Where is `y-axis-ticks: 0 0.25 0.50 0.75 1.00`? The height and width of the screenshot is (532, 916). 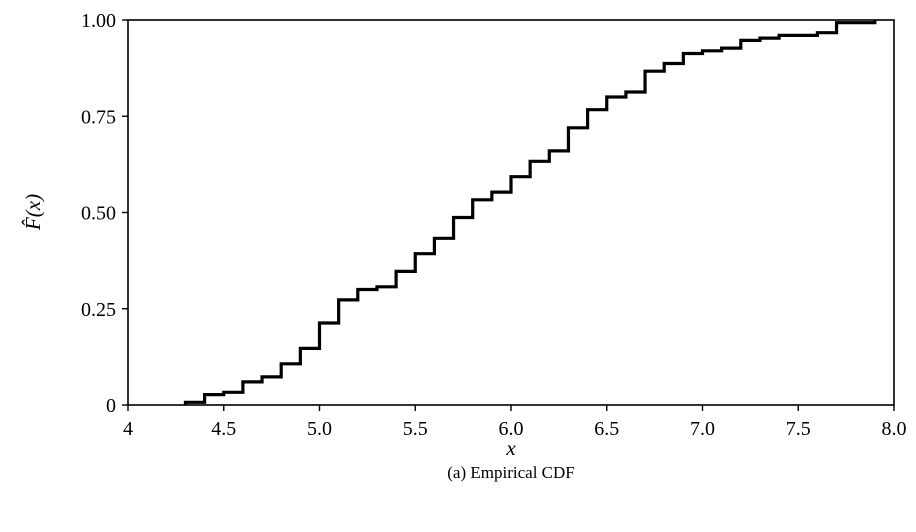
y-axis-ticks: 0 0.25 0.50 0.75 1.00 is located at coordinates (104, 213).